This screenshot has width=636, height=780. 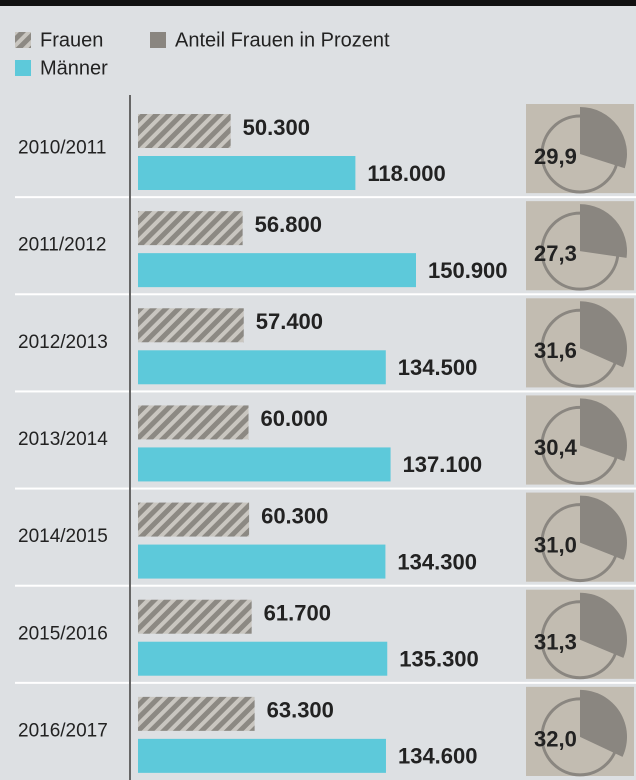 What do you see at coordinates (406, 173) in the screenshot?
I see `value-label: 118.000` at bounding box center [406, 173].